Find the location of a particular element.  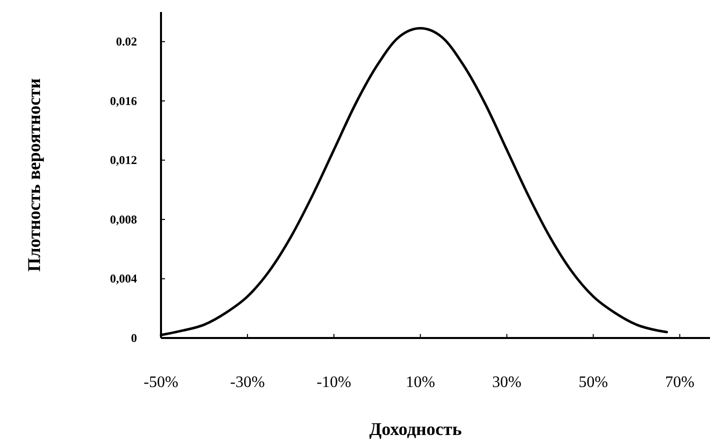

y-tick-label: 0,012 is located at coordinates (123, 160).